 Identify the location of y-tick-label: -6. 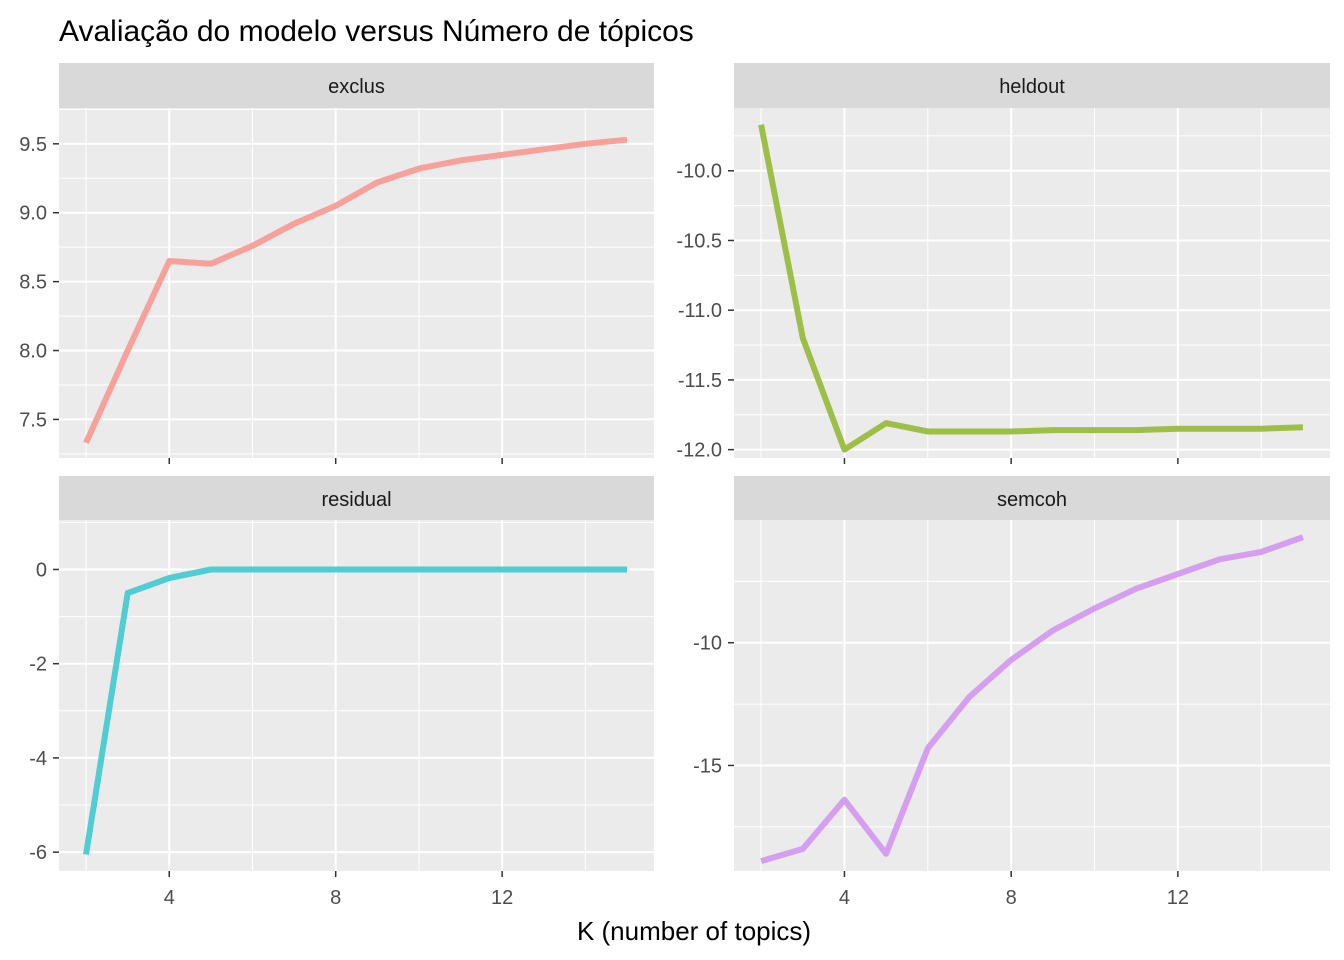
(38, 853).